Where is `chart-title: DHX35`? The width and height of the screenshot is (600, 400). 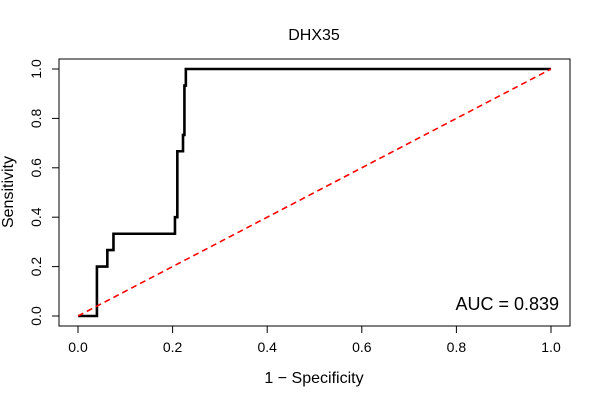 chart-title: DHX35 is located at coordinates (314, 35).